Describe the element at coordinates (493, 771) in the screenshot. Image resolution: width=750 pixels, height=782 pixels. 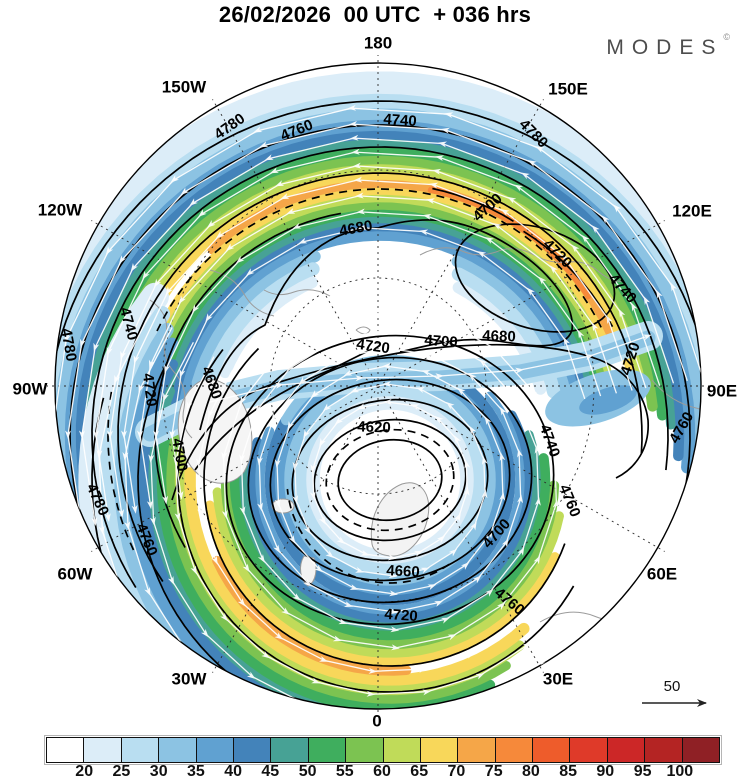
I see `colorbar-tick-label: 75` at that location.